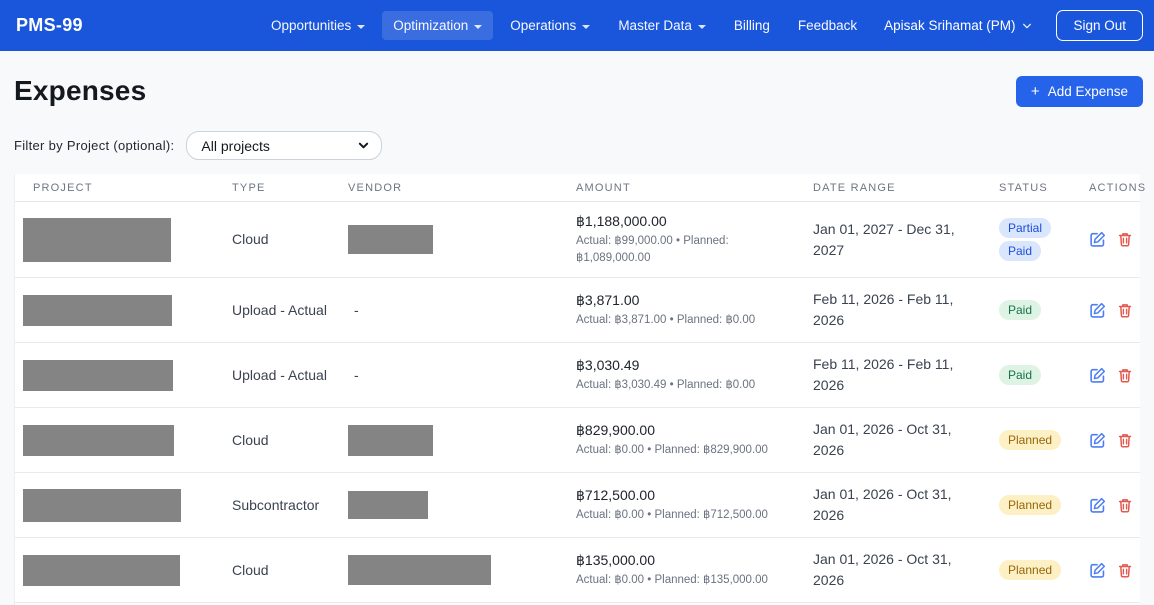  I want to click on nav-item-master-data: Master Data, so click(662, 25).